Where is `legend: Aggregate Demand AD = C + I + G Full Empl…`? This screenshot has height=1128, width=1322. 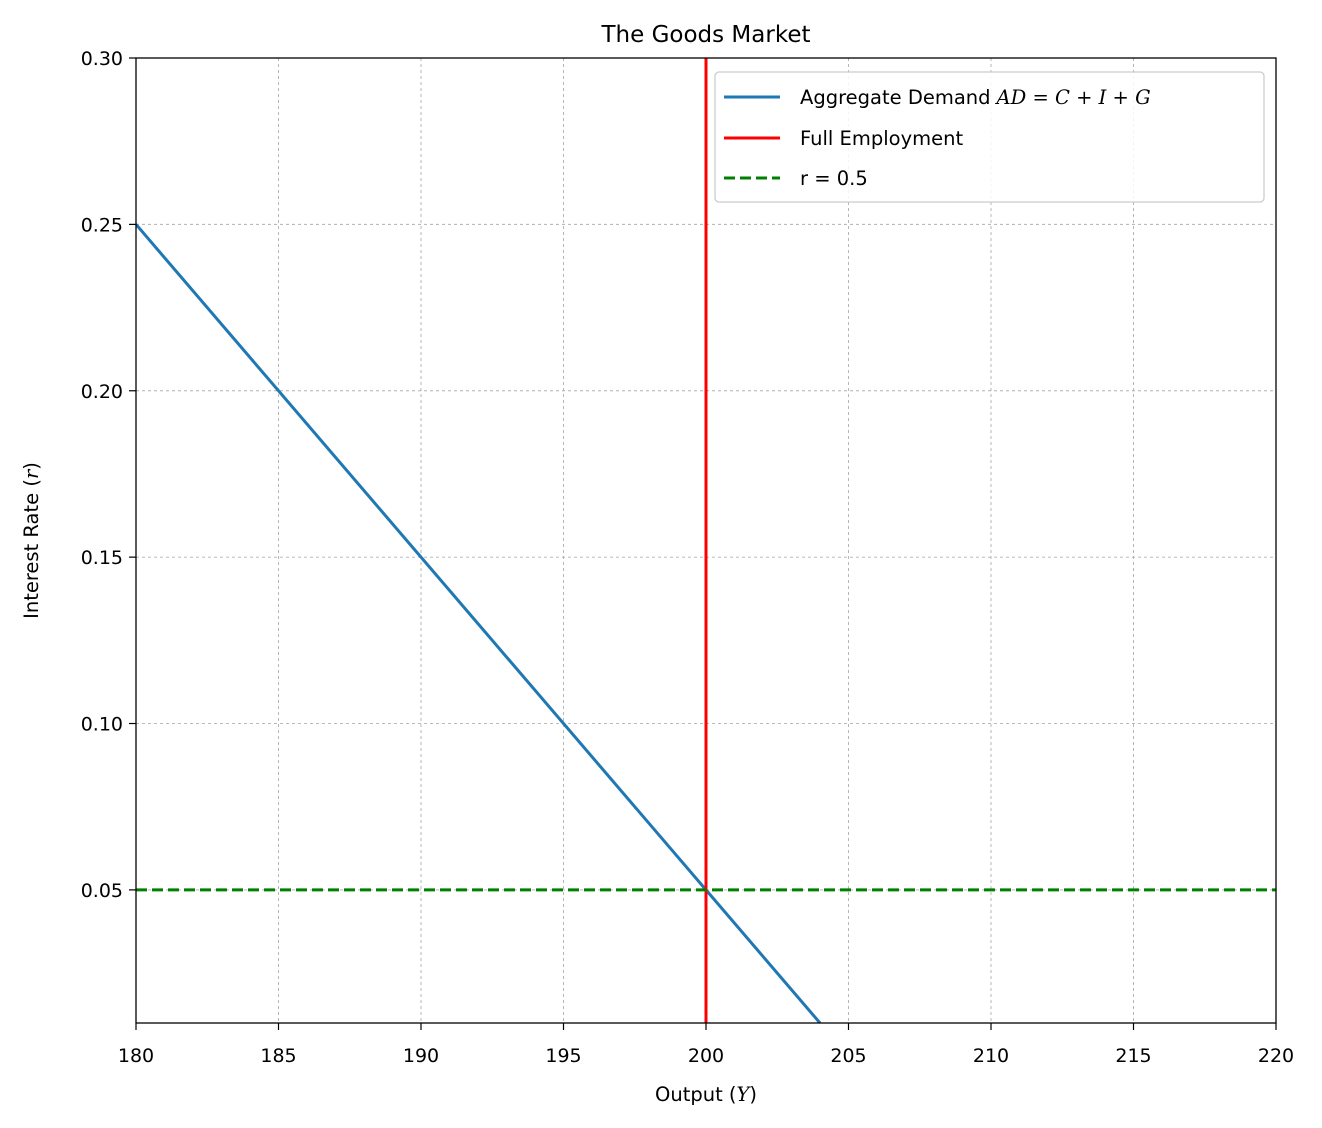 legend: Aggregate Demand AD = C + I + G Full Empl… is located at coordinates (989, 137).